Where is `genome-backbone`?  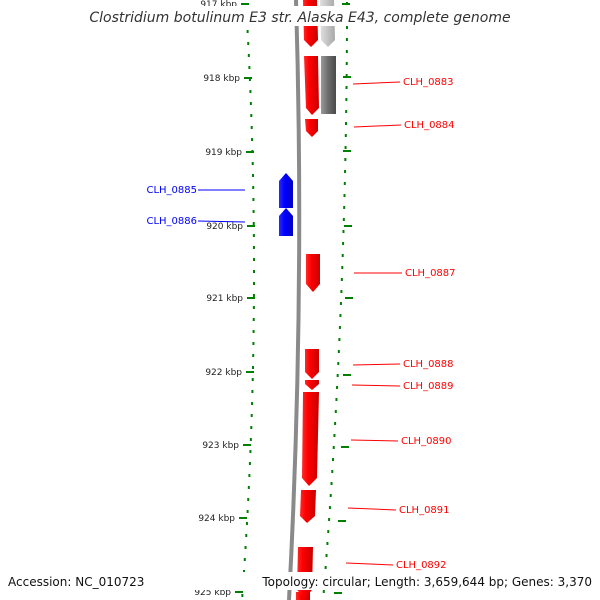 genome-backbone is located at coordinates (294, 300).